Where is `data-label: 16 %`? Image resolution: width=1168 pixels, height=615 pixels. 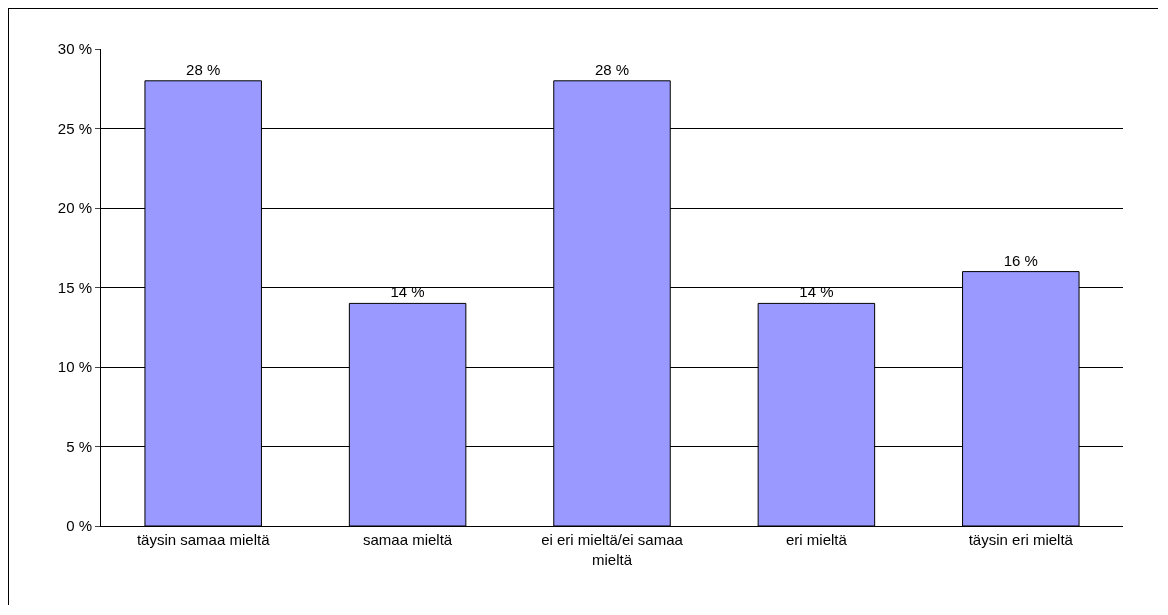 data-label: 16 % is located at coordinates (1020, 260).